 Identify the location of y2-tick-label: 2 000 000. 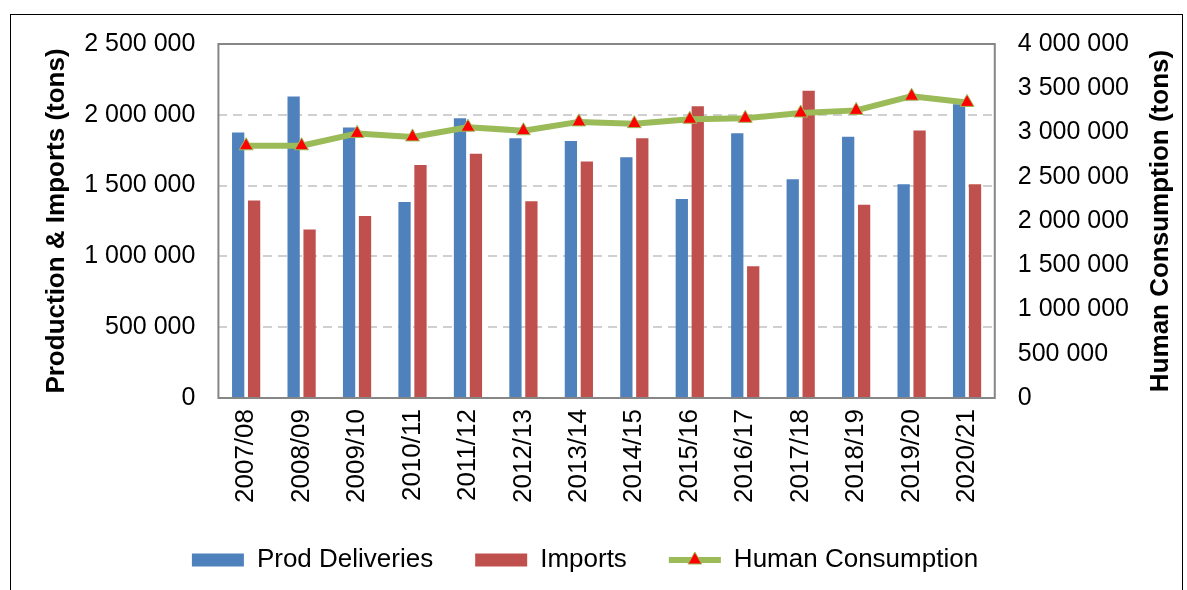
(1073, 218).